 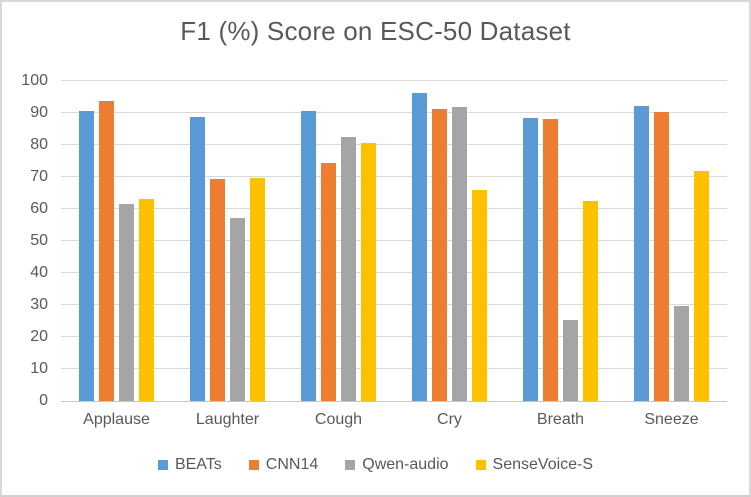 I want to click on bar-sensevoice-s-laughter, so click(x=257, y=289).